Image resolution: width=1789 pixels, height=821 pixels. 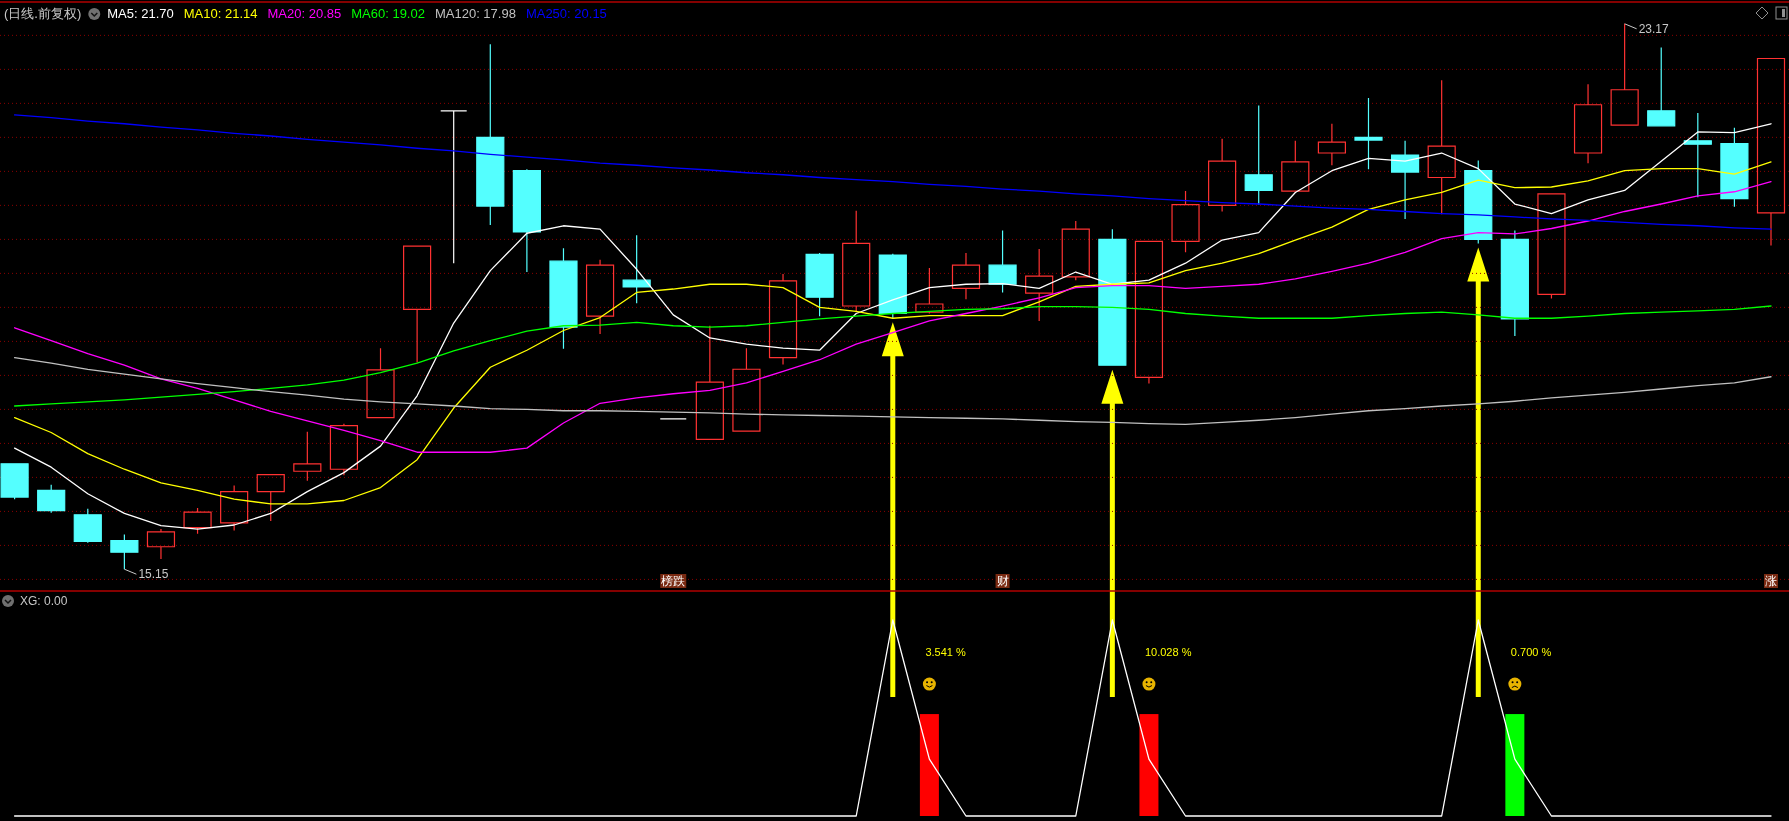 What do you see at coordinates (140, 13) in the screenshot?
I see `text: MA5: 21.70` at bounding box center [140, 13].